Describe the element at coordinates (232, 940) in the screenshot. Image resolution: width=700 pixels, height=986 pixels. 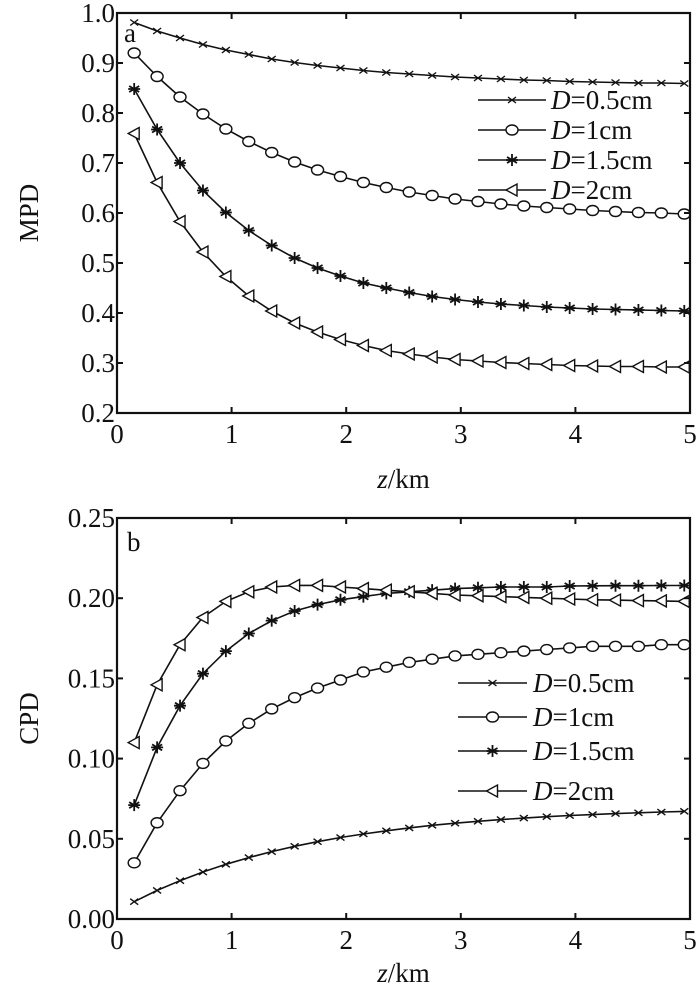
I see `x-tick-label: 1` at that location.